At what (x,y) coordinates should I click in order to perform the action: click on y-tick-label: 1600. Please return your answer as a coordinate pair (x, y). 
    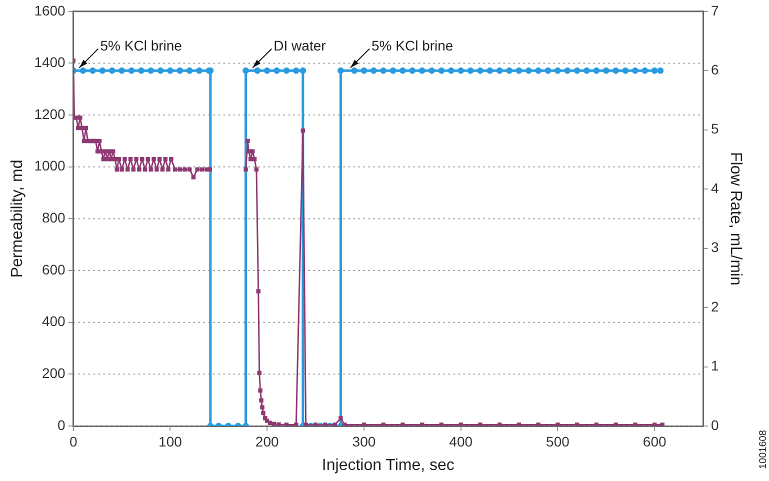
    Looking at the image, I should click on (50, 10).